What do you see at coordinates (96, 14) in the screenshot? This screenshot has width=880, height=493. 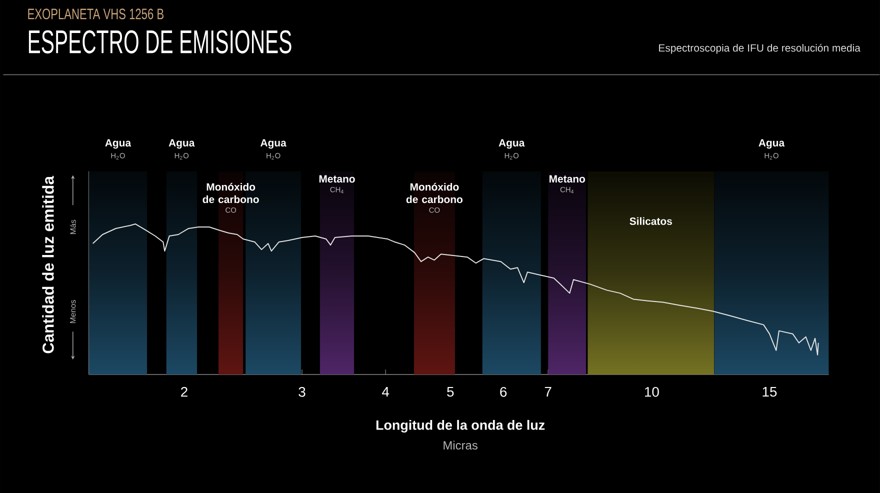 I see `chart-subtitle: EXOPLANETA VHS 1256 B` at bounding box center [96, 14].